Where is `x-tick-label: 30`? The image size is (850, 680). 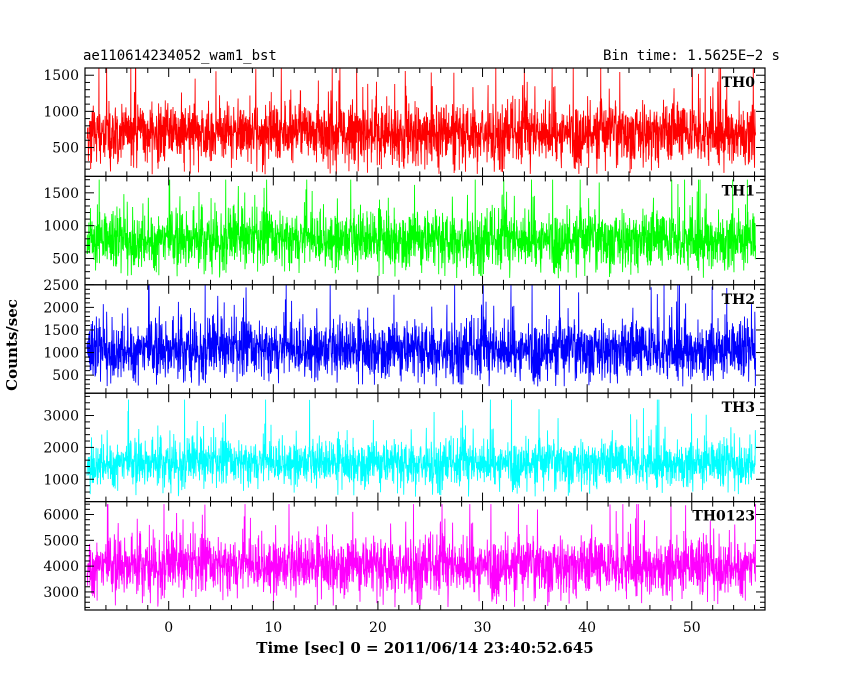 x-tick-label: 30 is located at coordinates (483, 628).